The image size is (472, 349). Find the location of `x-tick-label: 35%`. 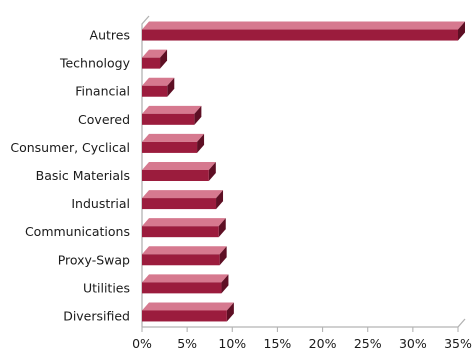

x-tick-label: 35% is located at coordinates (458, 342).